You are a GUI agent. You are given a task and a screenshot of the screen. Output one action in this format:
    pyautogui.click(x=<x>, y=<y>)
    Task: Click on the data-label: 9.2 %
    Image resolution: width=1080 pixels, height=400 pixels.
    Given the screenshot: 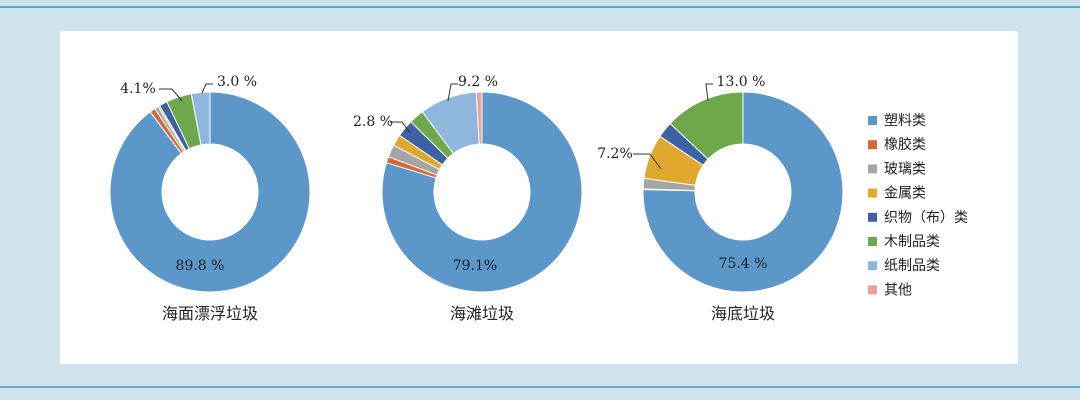 What is the action you would take?
    pyautogui.click(x=478, y=82)
    